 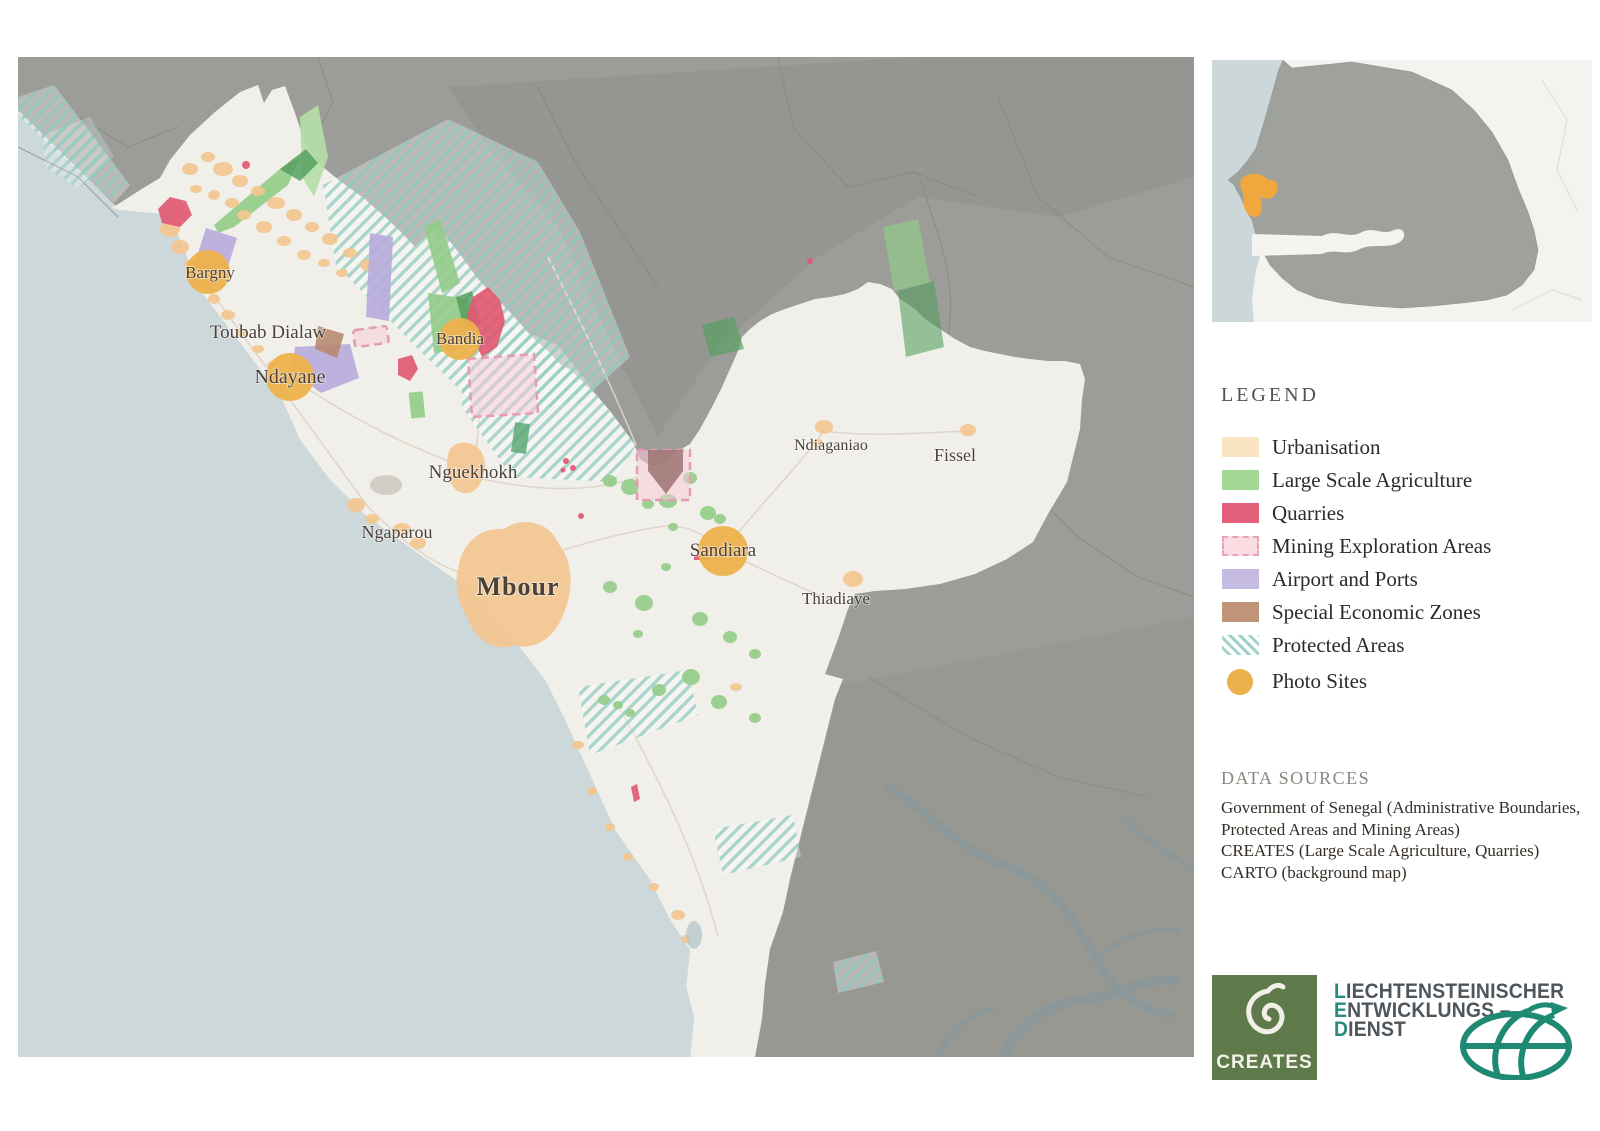 I want to click on map-label-thiadiaye: Thiadiaye, so click(x=836, y=598).